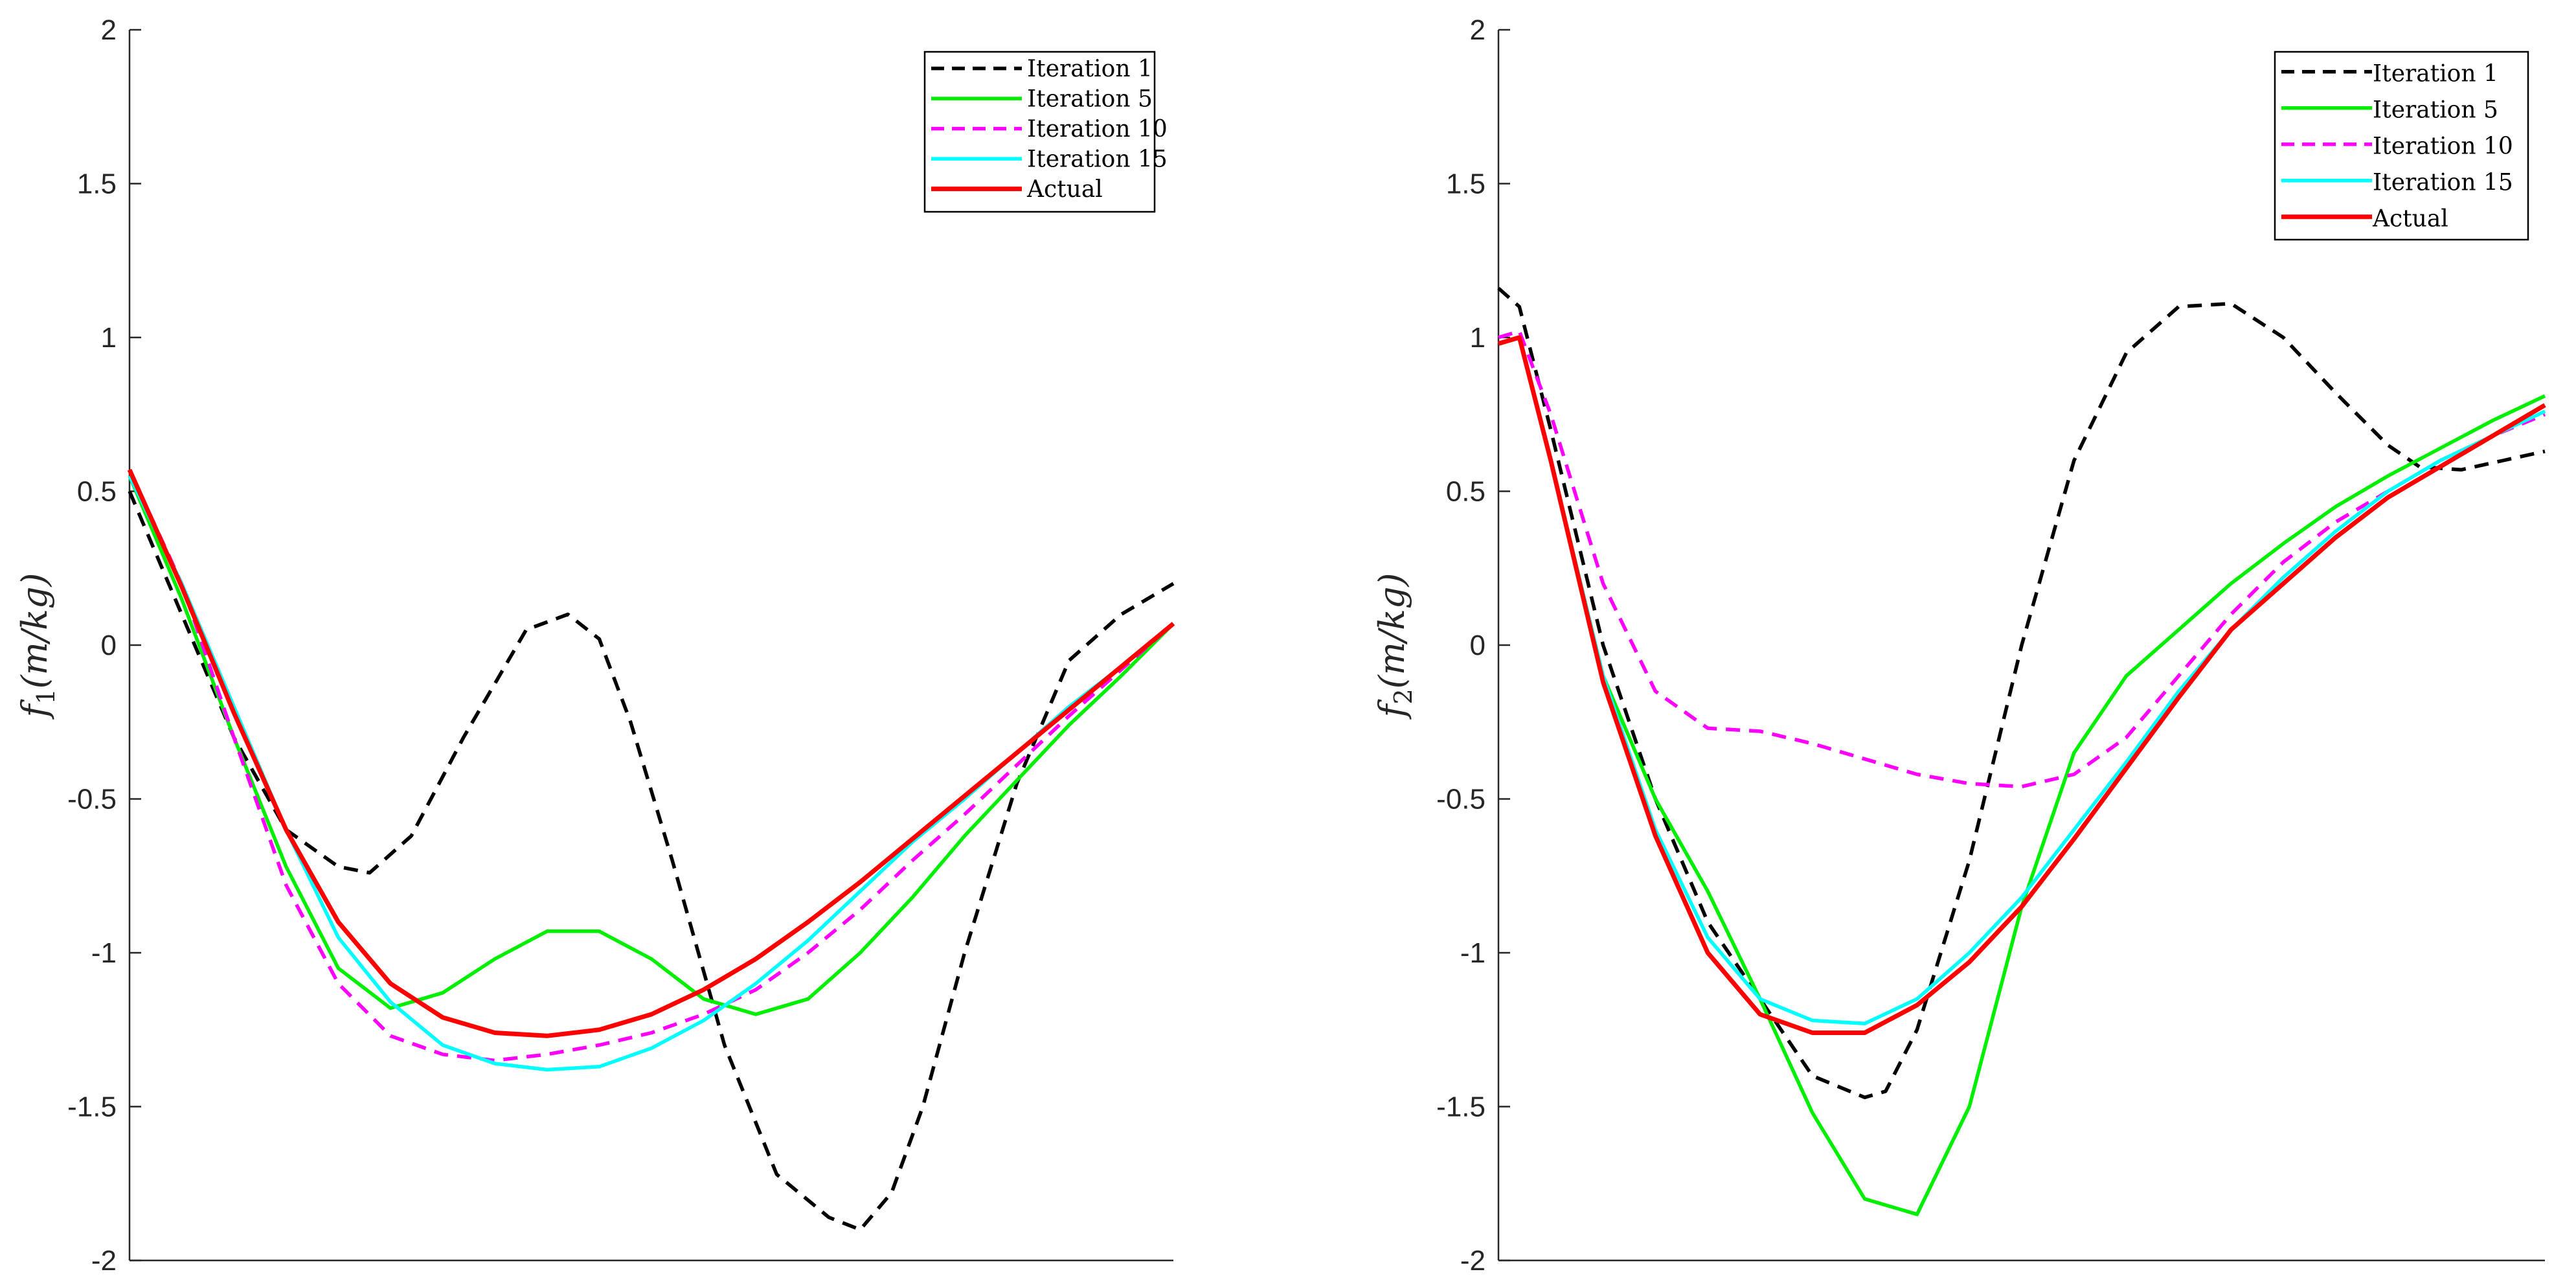  I want to click on y-axis-label: f2(m/kg), so click(1395, 647).